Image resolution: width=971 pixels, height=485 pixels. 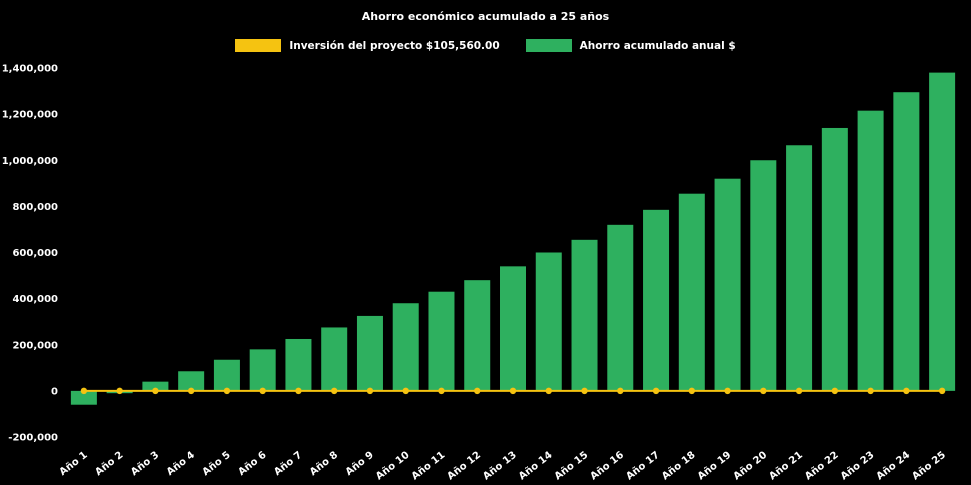 I want to click on bar-año-16, so click(x=620, y=307).